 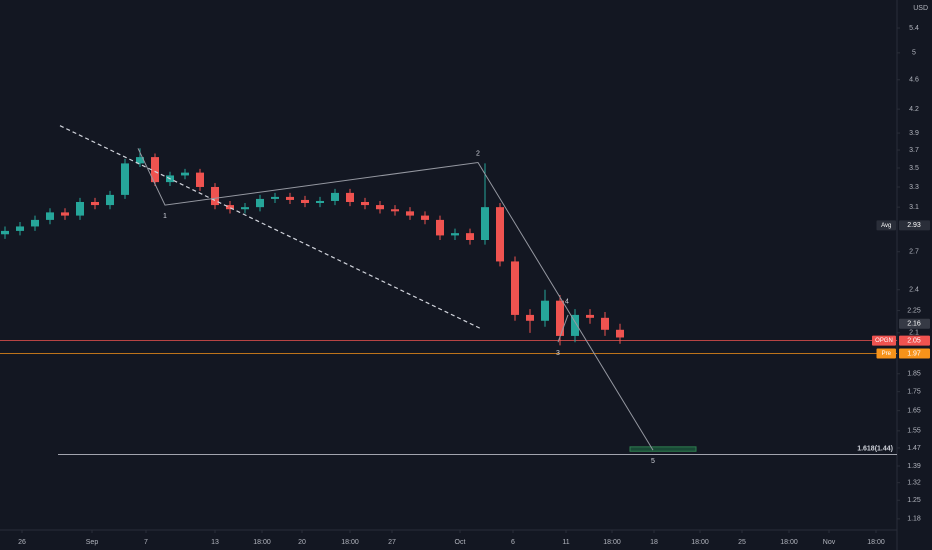 What do you see at coordinates (914, 411) in the screenshot?
I see `y-tick-label: 1.65` at bounding box center [914, 411].